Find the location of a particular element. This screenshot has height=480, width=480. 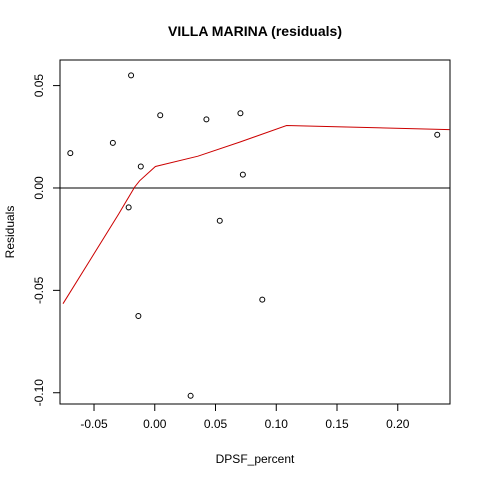

x-tick-label: 0.15 is located at coordinates (337, 424).